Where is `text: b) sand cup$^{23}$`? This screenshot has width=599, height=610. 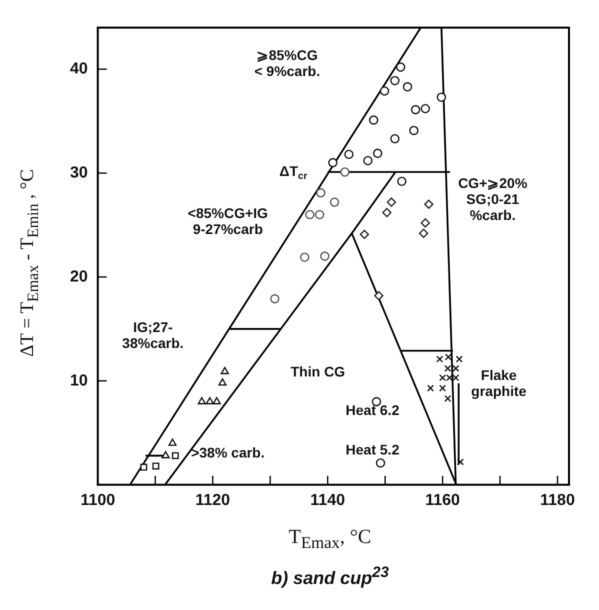 text: b) sand cup$^{23}$ is located at coordinates (330, 576).